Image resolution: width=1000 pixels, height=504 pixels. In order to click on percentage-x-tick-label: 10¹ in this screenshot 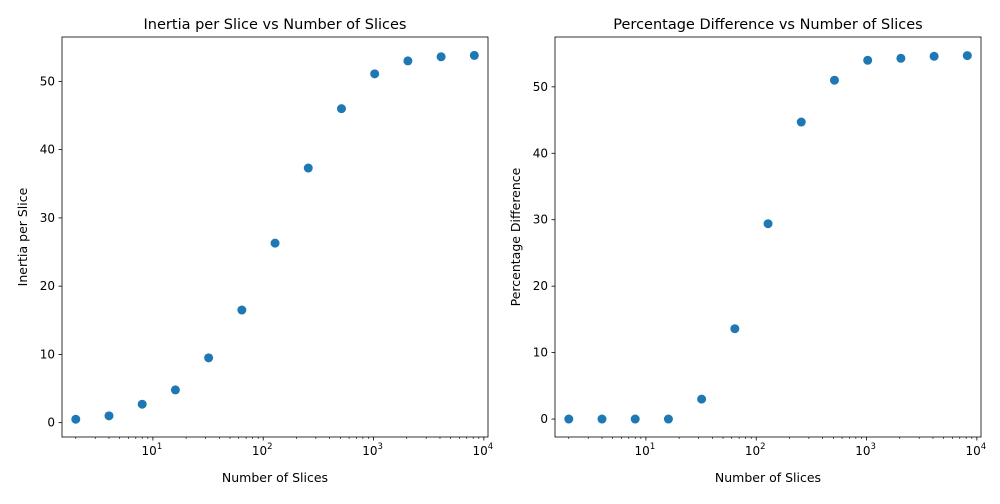, I will do `click(645, 450)`.